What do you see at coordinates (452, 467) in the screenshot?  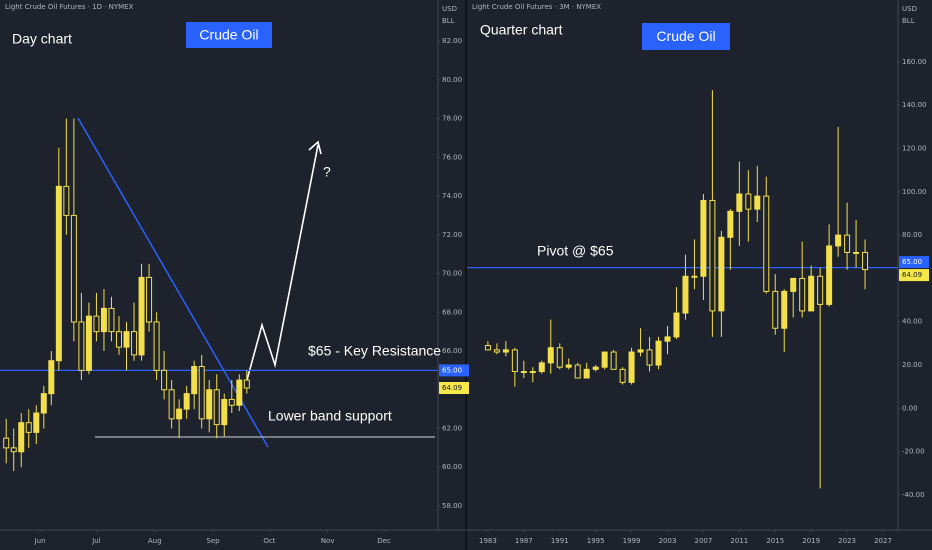 I see `y-tick-label: 60.00` at bounding box center [452, 467].